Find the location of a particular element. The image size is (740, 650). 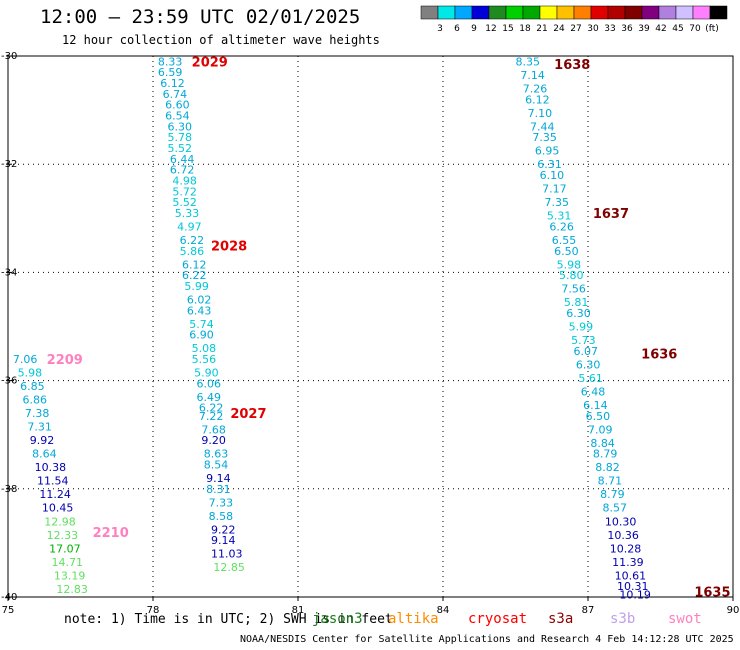

pass-time-label: 1638 is located at coordinates (572, 65).